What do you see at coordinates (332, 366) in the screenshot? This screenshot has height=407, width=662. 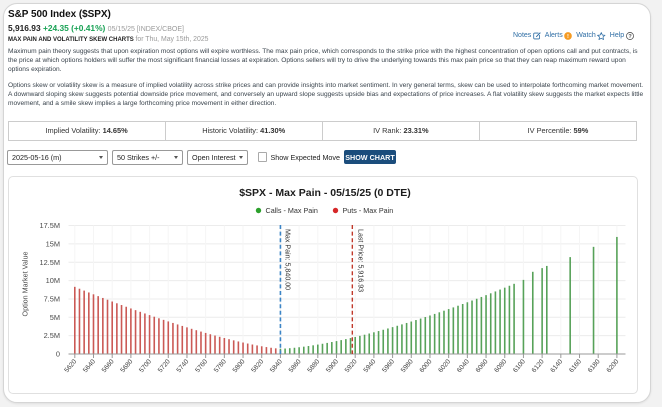 I see `svg-text: 5900` at bounding box center [332, 366].